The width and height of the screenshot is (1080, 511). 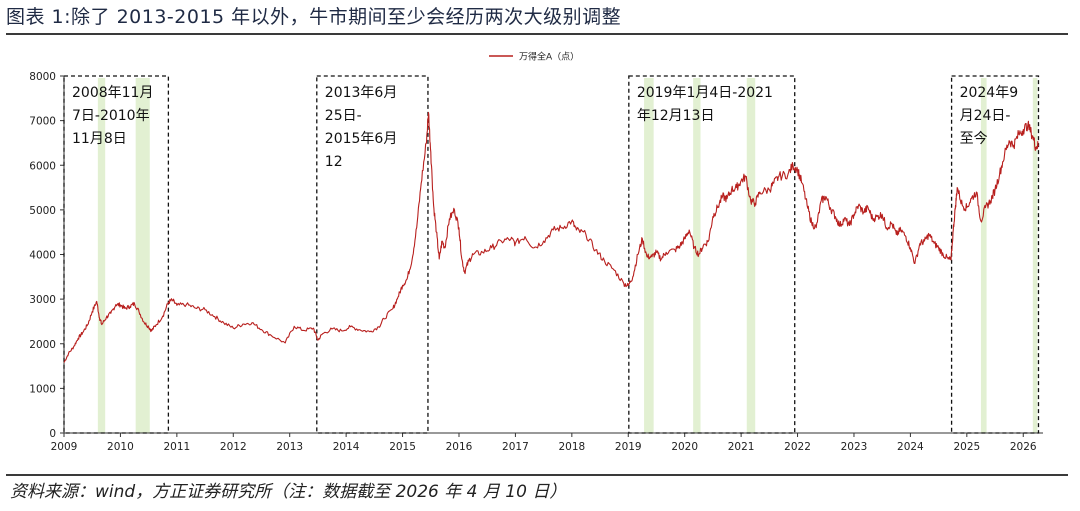 I want to click on annotation-label: 年12月13日, so click(x=676, y=116).